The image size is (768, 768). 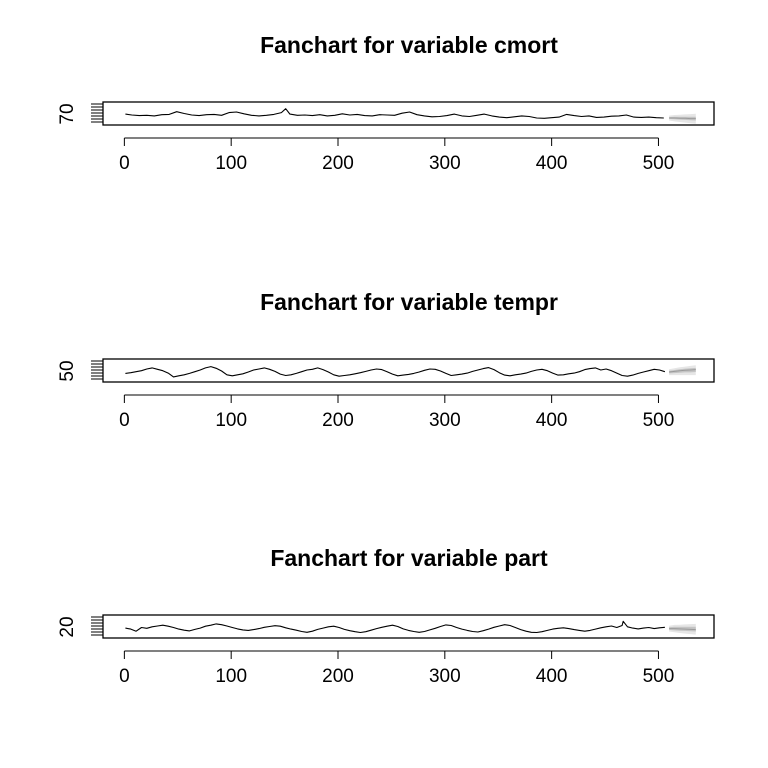 What do you see at coordinates (409, 45) in the screenshot?
I see `chart-title: Fanchart for variable cmort` at bounding box center [409, 45].